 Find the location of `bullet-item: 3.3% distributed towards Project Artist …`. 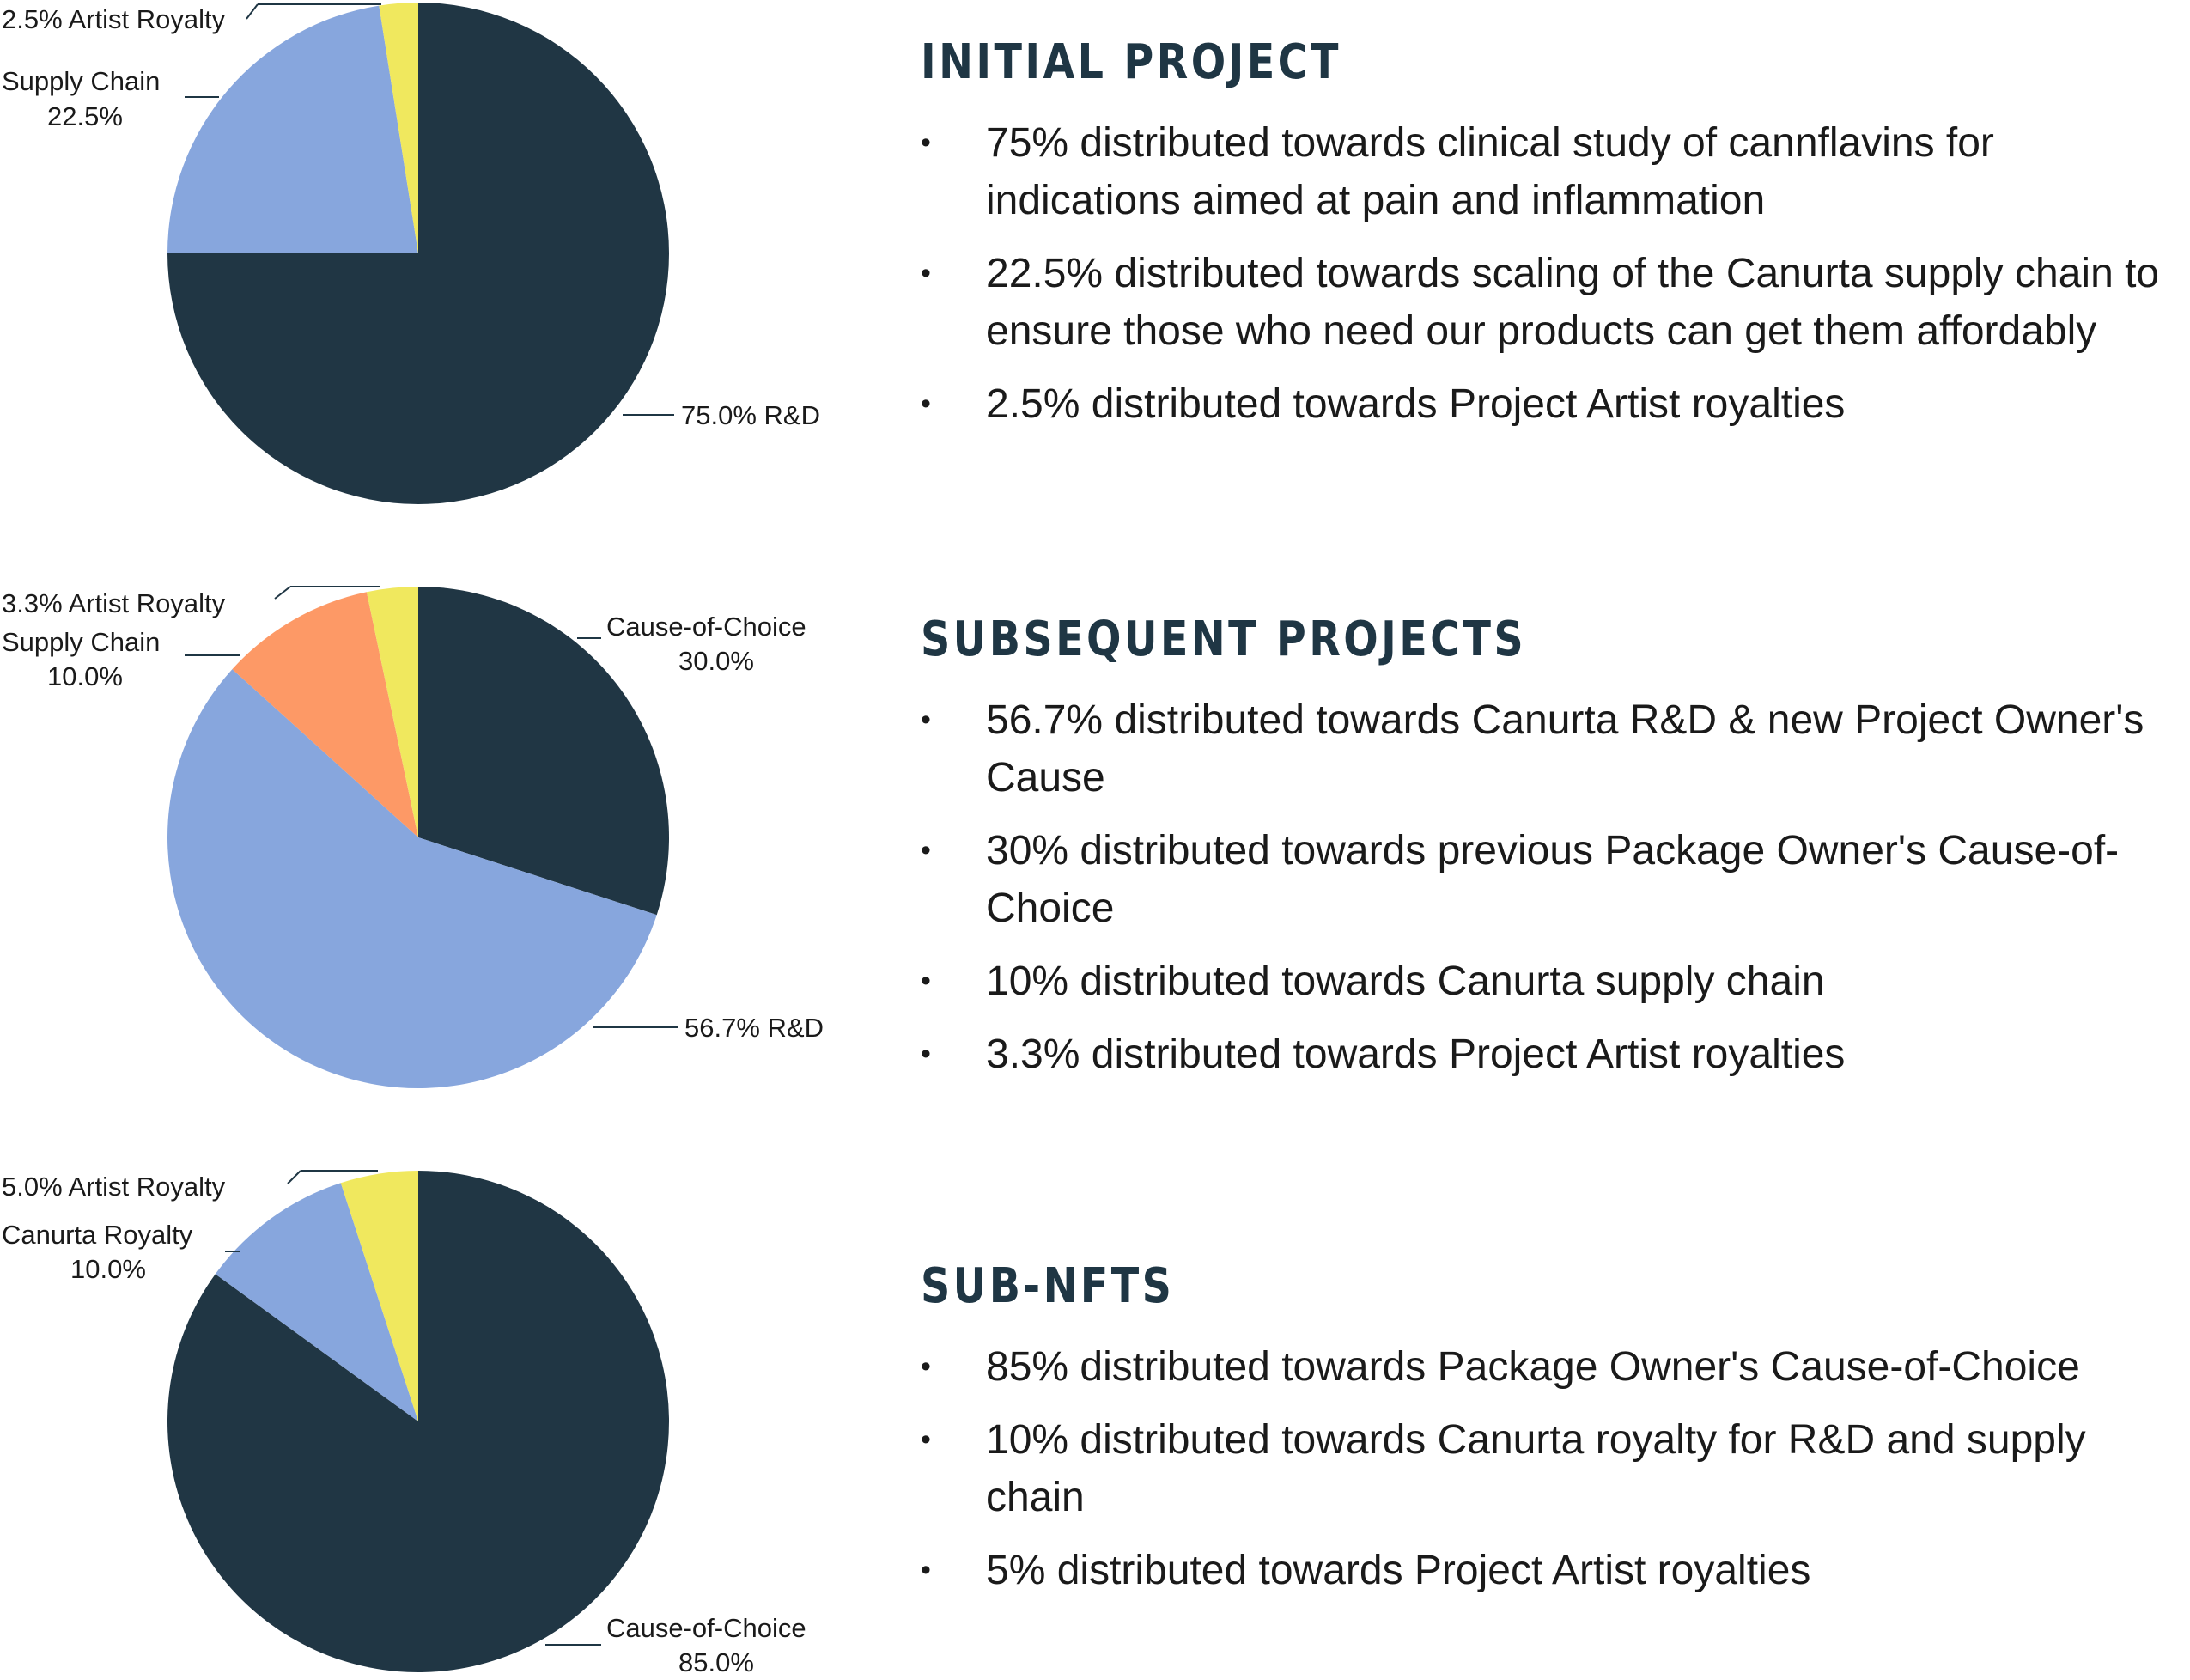

bullet-item: 3.3% distributed towards Project Artist … is located at coordinates (1552, 1055).